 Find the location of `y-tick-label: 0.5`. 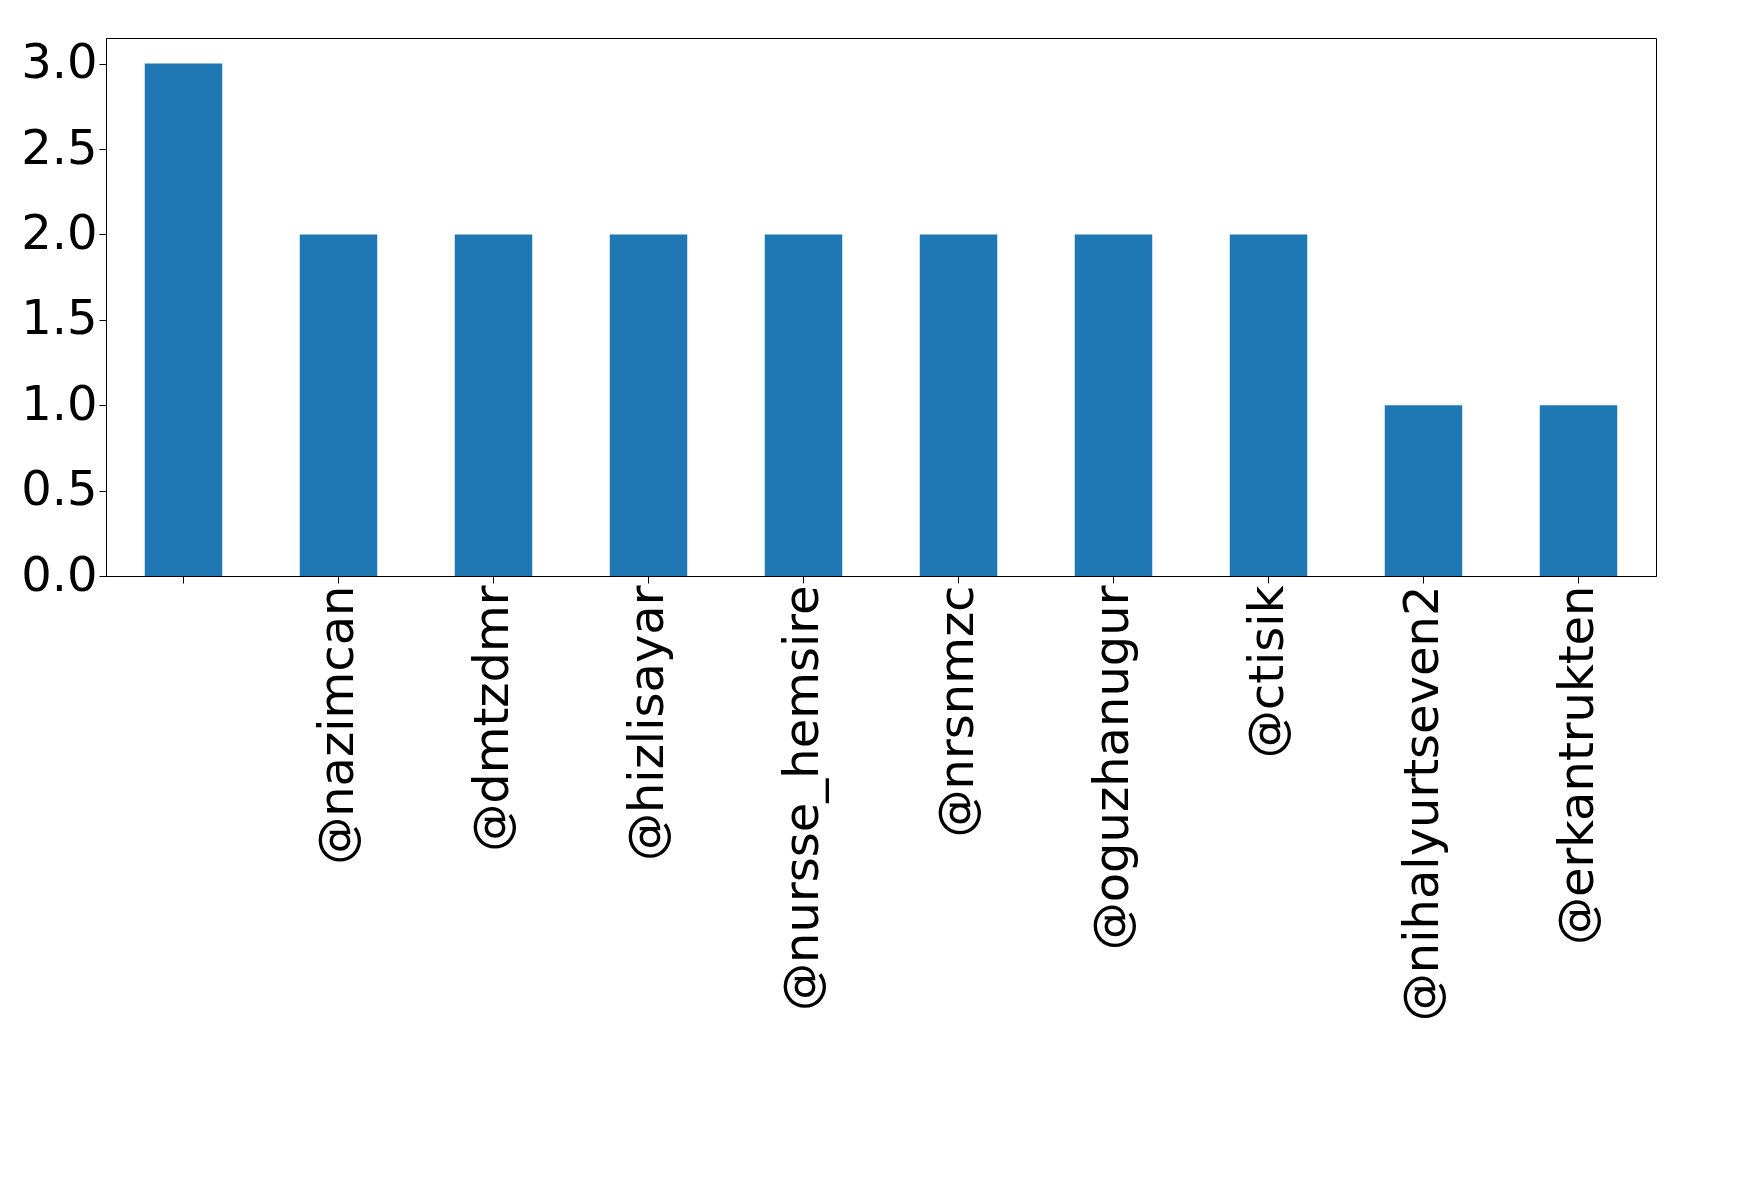

y-tick-label: 0.5 is located at coordinates (59, 488).